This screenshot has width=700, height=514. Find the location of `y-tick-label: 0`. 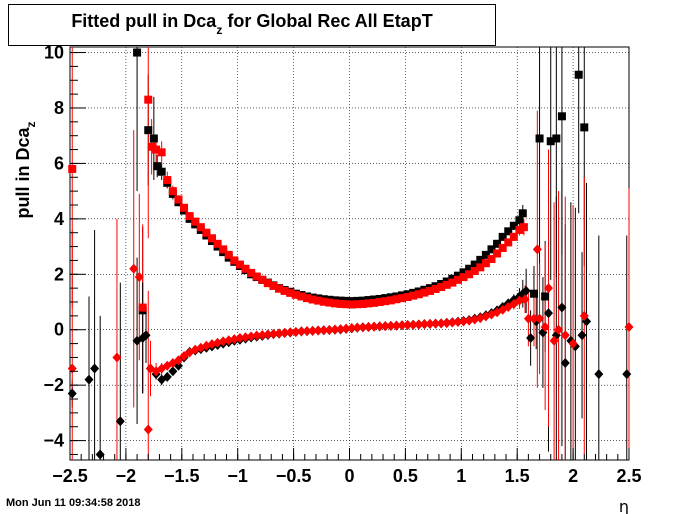

y-tick-label: 0 is located at coordinates (59, 330).